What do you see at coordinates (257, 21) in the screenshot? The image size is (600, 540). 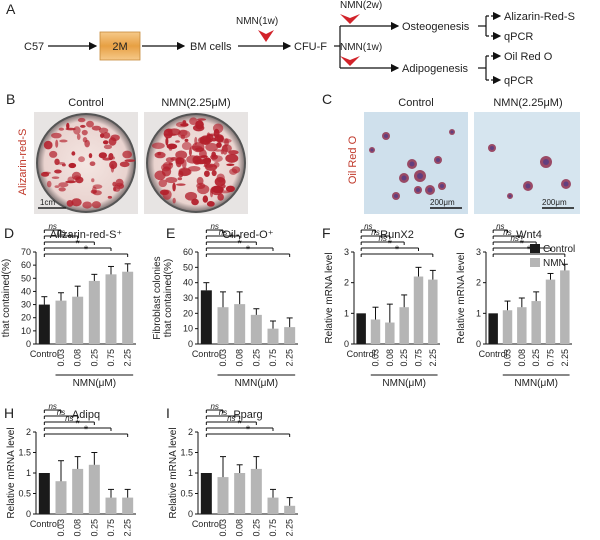 I see `nmn-1w-label: NMN(1w)` at bounding box center [257, 21].